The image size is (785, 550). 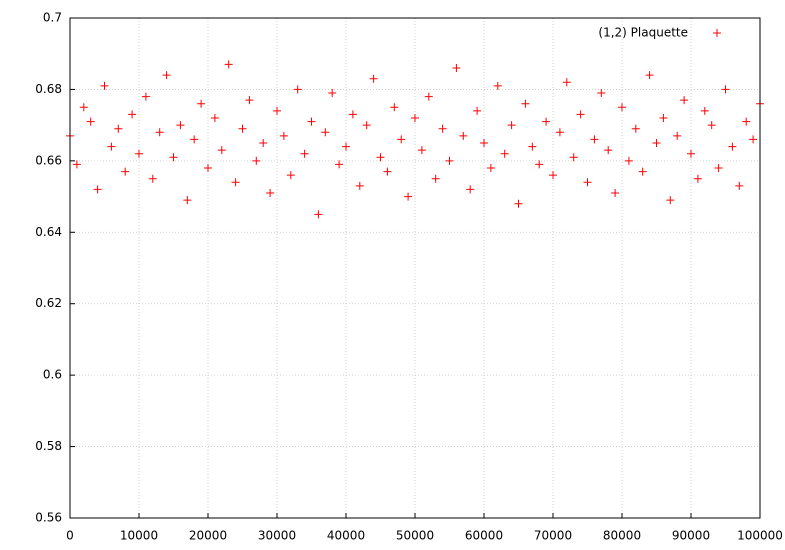 I want to click on y-tick-label: 0.66, so click(x=48, y=160).